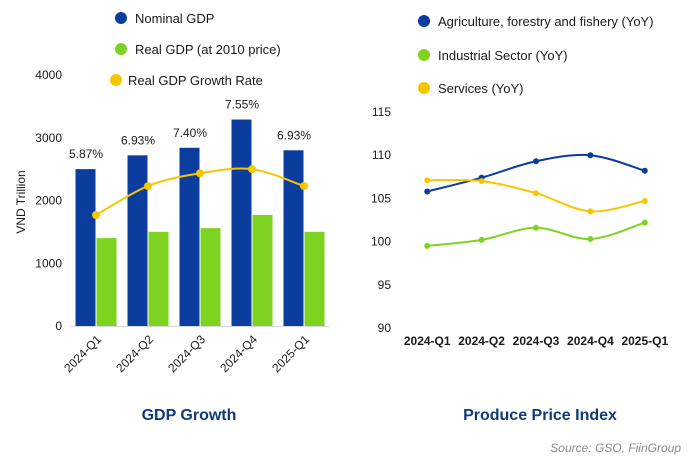 The image size is (687, 459). I want to click on legend-marker-real-gdp, so click(121, 49).